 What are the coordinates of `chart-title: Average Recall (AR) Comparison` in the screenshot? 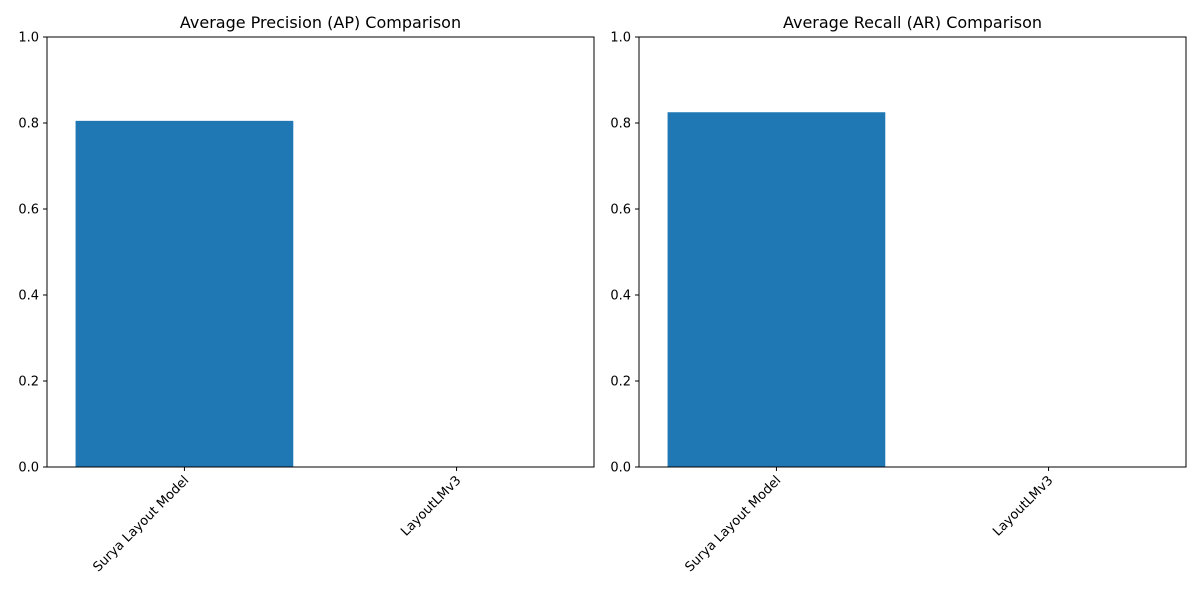 It's located at (912, 22).